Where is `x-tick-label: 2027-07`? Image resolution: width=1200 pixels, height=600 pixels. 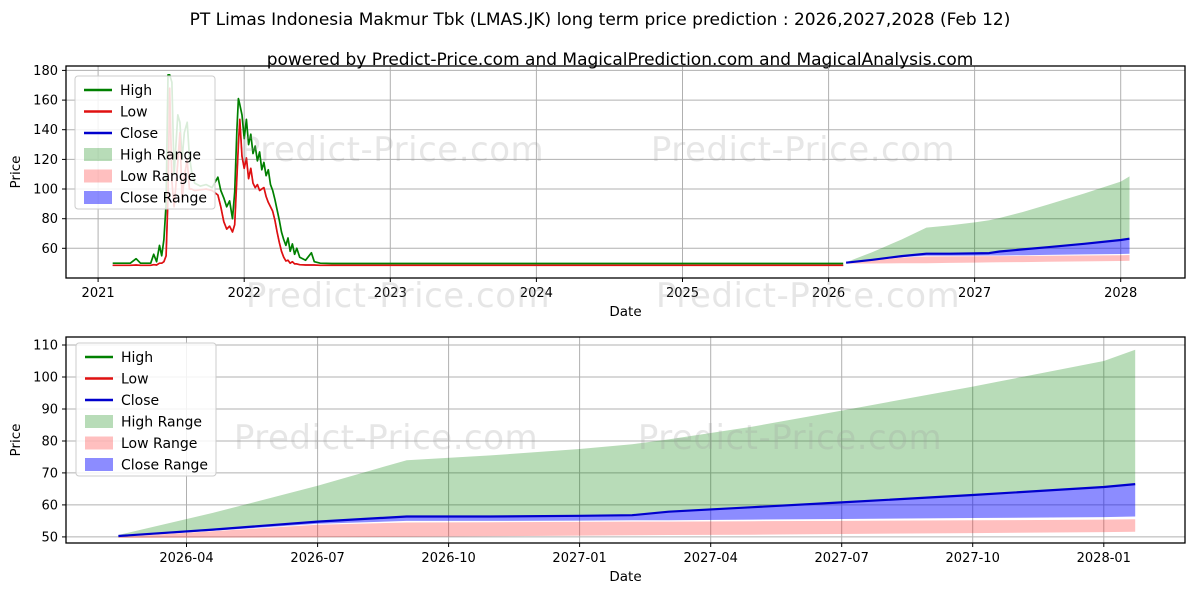 x-tick-label: 2027-07 is located at coordinates (842, 558).